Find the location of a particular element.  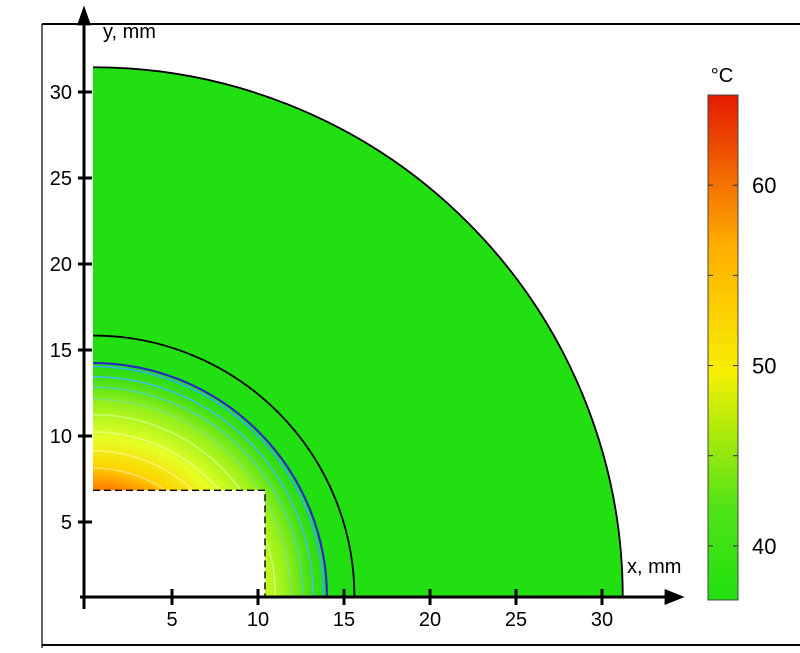

middle-boundary is located at coordinates (224, 466).